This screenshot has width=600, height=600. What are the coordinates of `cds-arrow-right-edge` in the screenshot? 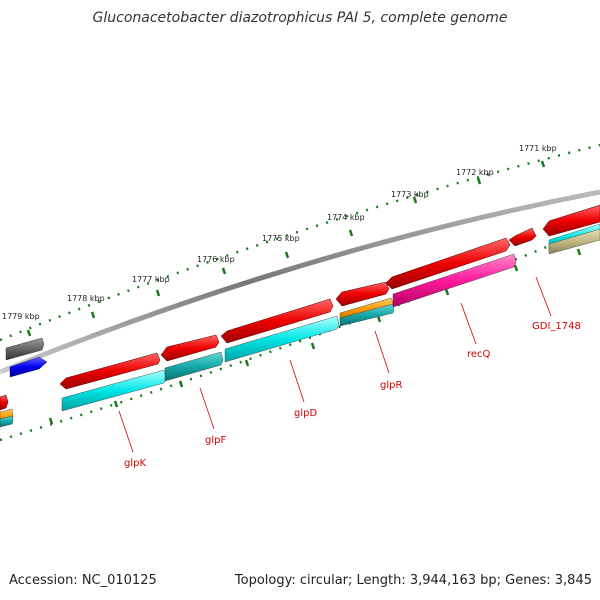 It's located at (571, 220).